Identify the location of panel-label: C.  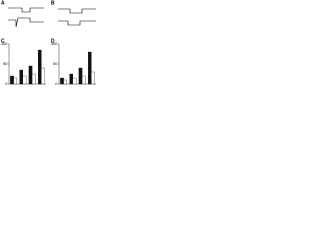
(3, 41).